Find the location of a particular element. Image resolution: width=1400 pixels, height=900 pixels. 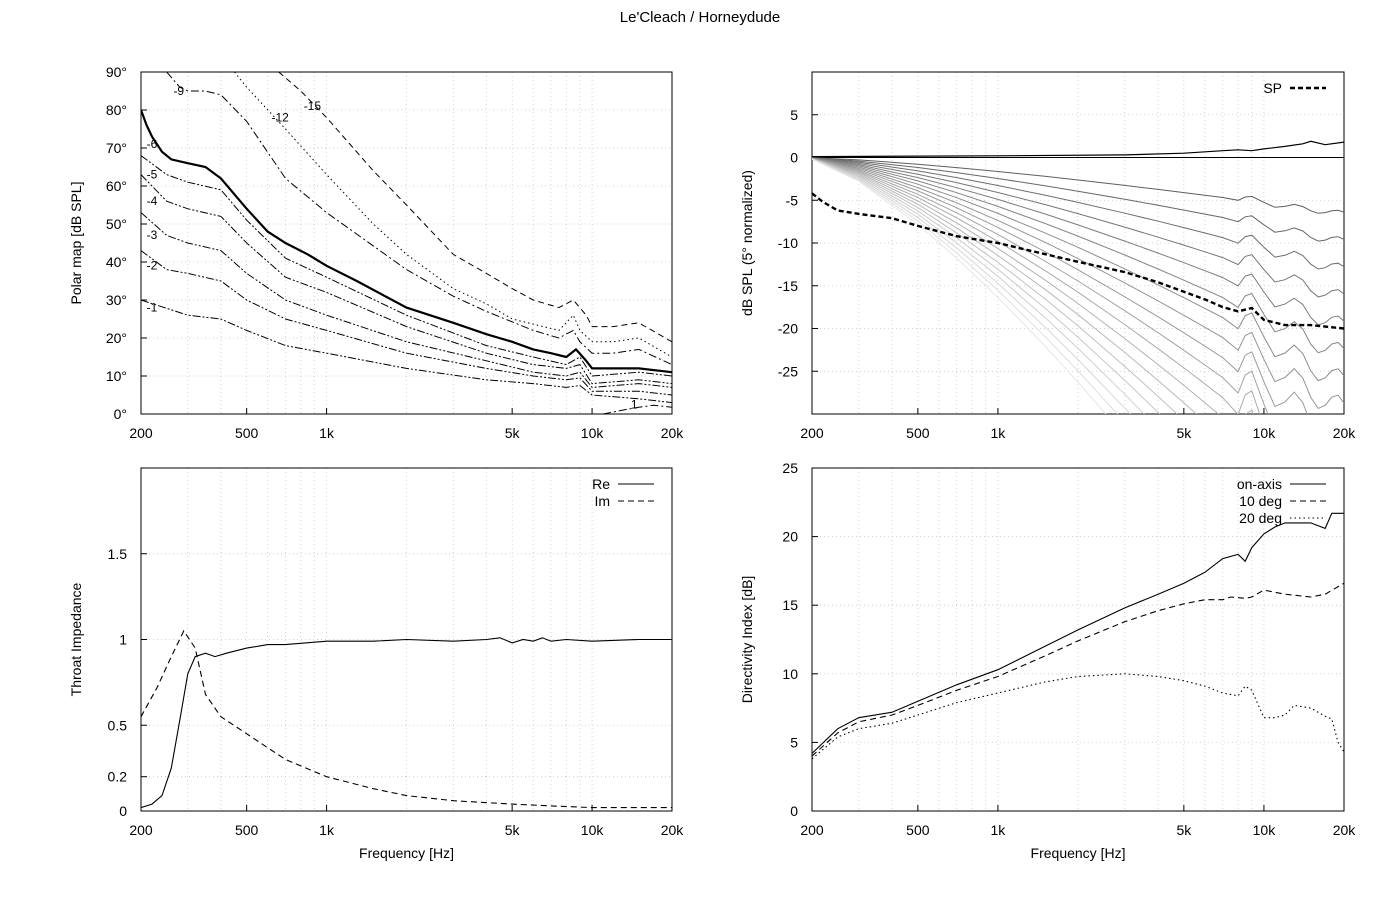

impedance-x-tick-label: 200 is located at coordinates (141, 830).